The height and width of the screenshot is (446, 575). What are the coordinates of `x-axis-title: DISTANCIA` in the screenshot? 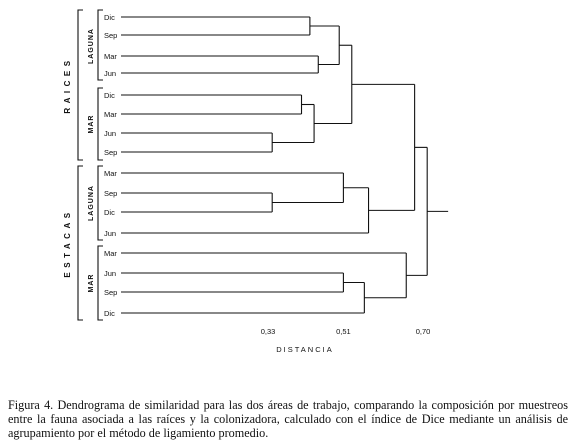 It's located at (304, 349).